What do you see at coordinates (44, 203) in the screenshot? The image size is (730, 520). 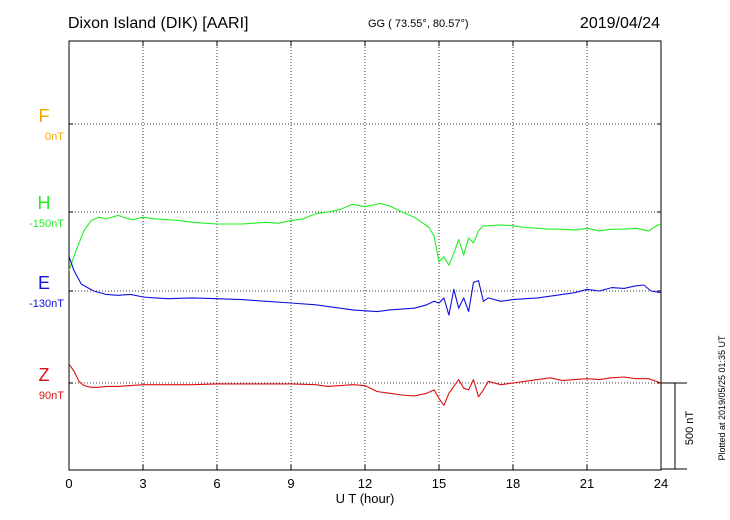 I see `series-name-h: H` at bounding box center [44, 203].